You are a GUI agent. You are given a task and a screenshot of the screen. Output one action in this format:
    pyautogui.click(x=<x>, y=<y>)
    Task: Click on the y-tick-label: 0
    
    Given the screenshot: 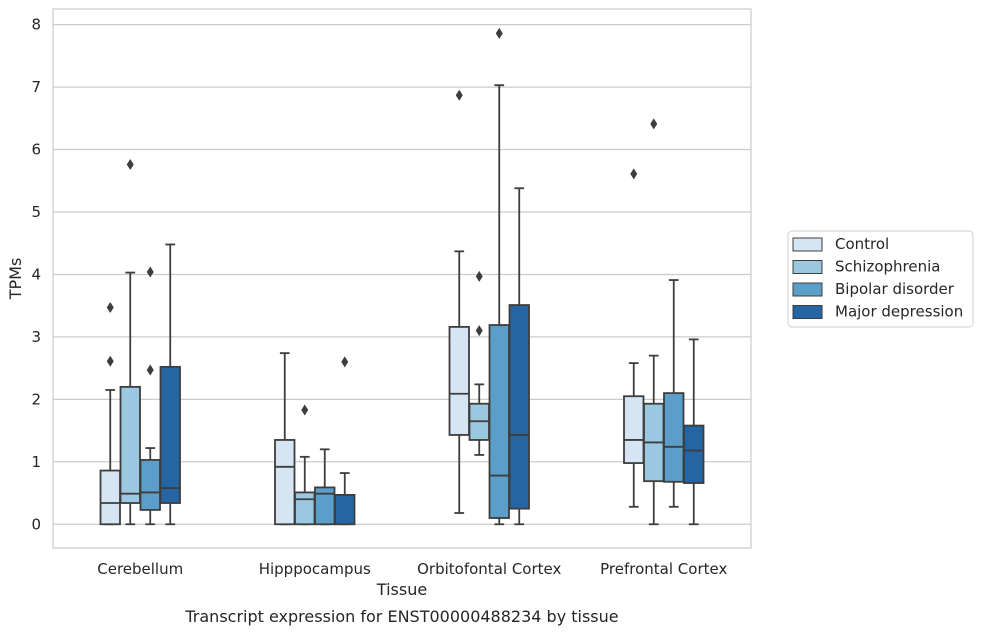 What is the action you would take?
    pyautogui.click(x=36, y=524)
    